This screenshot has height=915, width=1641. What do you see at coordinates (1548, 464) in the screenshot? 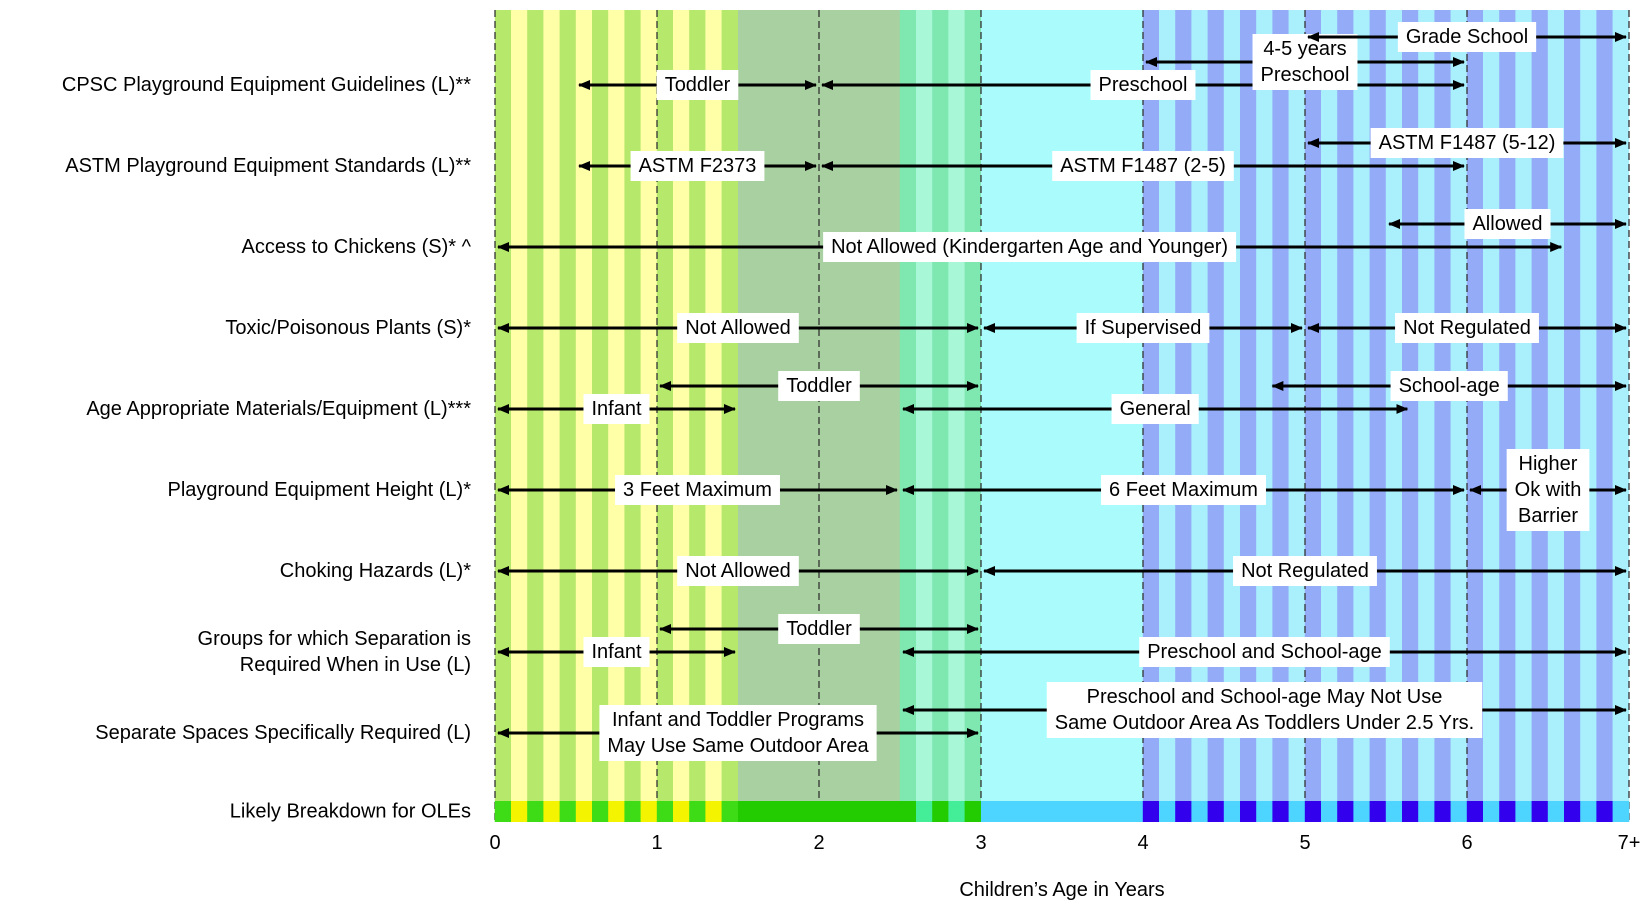
I see `range-label-line: Higher` at bounding box center [1548, 464].